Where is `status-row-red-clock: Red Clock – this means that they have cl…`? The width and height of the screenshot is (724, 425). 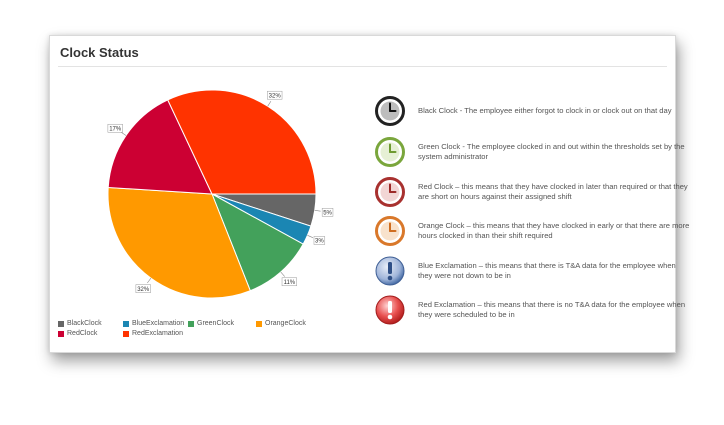 status-row-red-clock: Red Clock – this means that they have cl… is located at coordinates (532, 192).